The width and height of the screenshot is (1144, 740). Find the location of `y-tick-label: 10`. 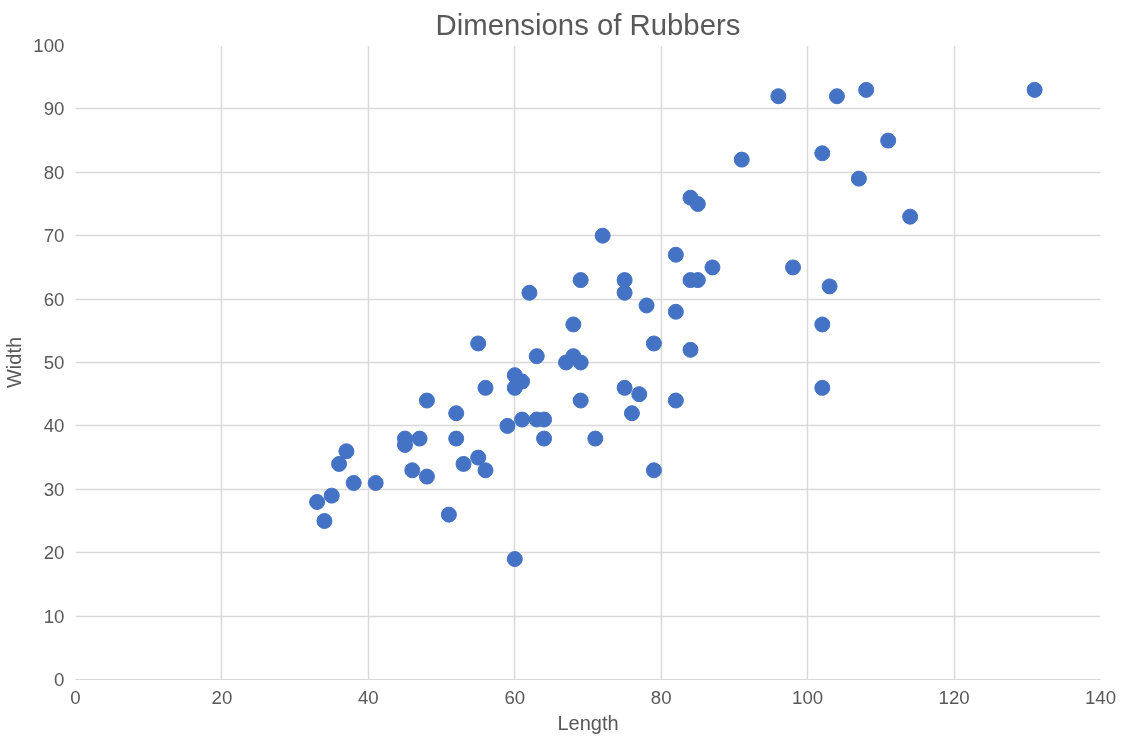

y-tick-label: 10 is located at coordinates (54, 616).